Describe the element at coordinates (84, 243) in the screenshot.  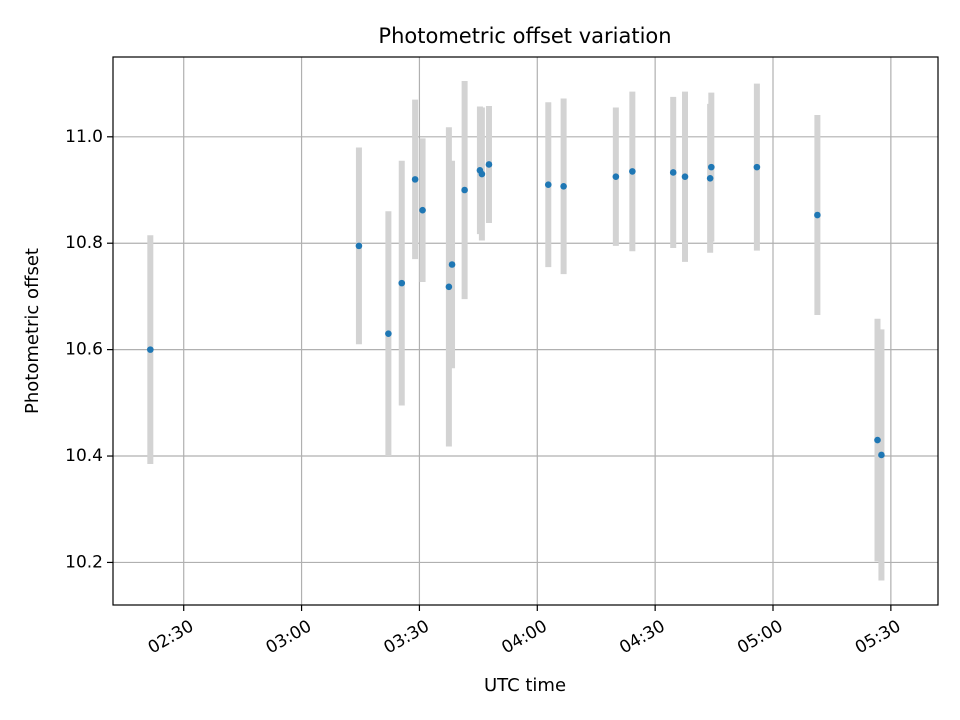
I see `y-tick-label: 10.8` at that location.